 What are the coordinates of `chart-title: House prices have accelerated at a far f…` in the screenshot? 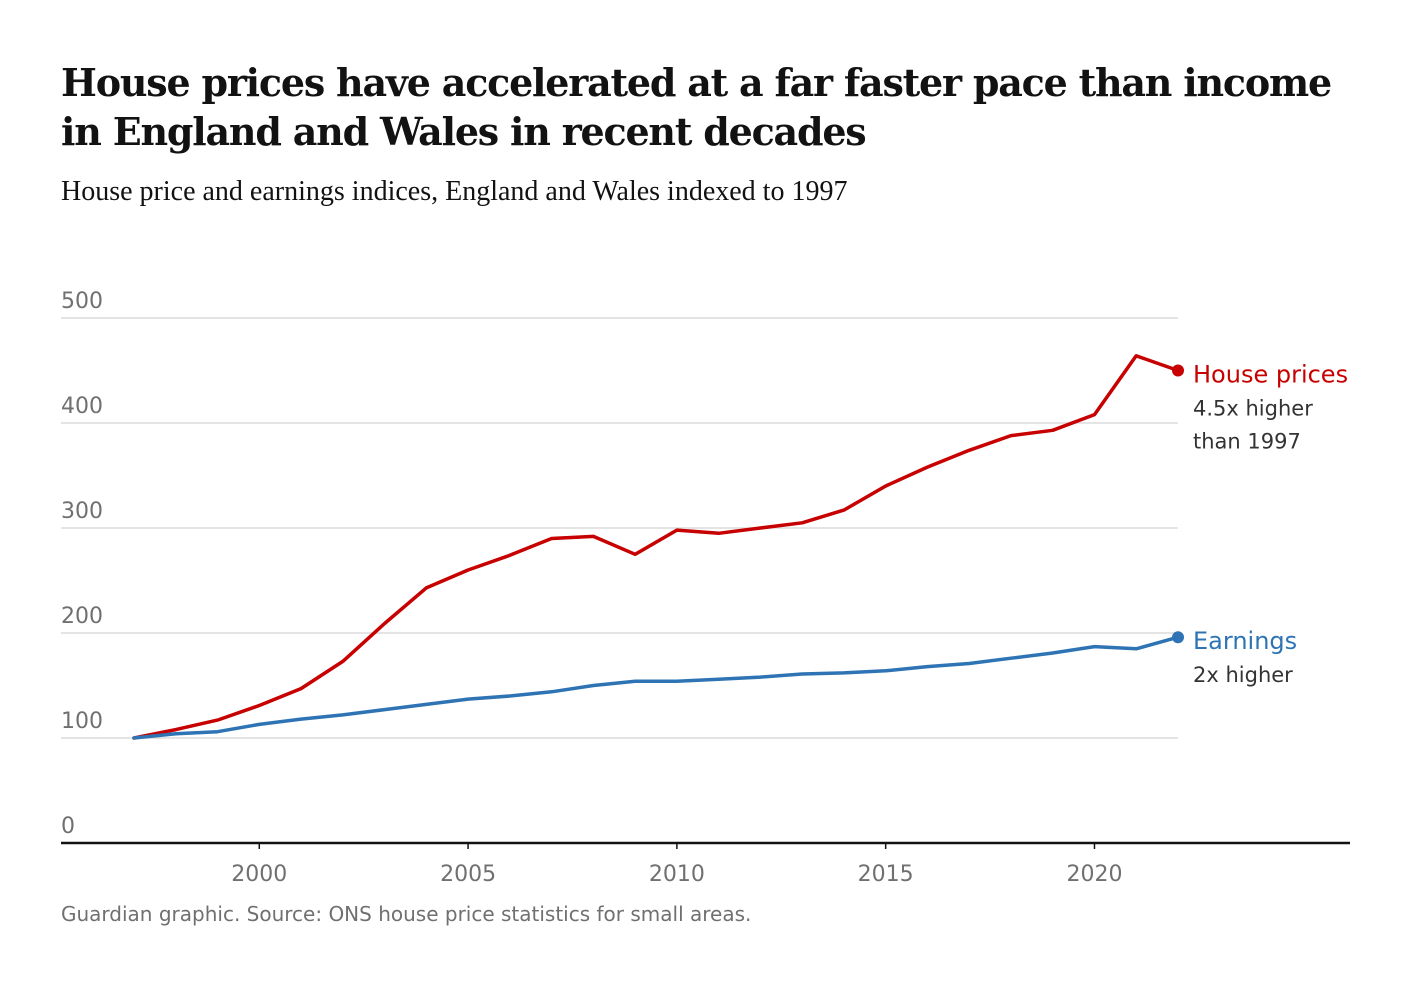 It's located at (696, 107).